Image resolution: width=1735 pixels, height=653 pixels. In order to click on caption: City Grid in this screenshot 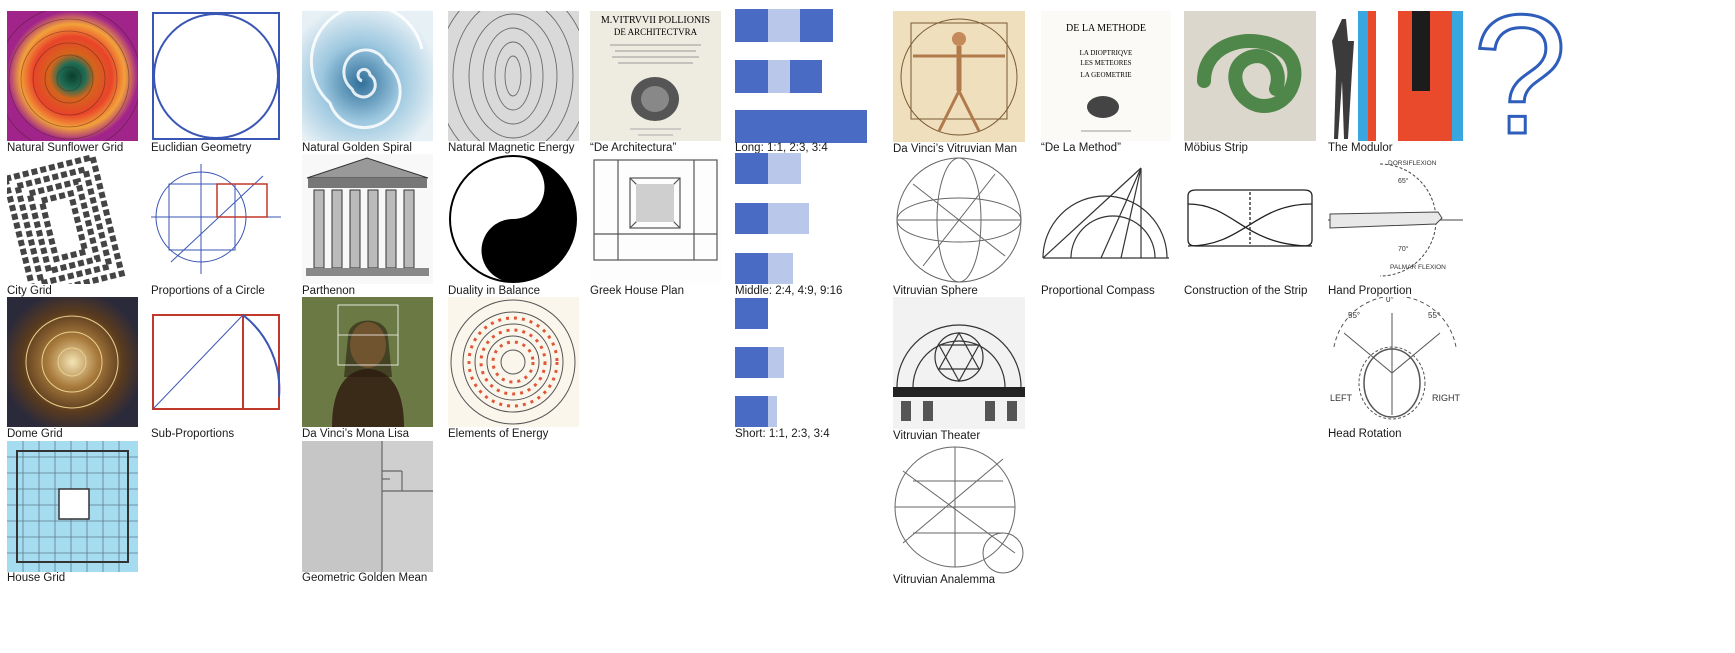, I will do `click(29, 291)`.